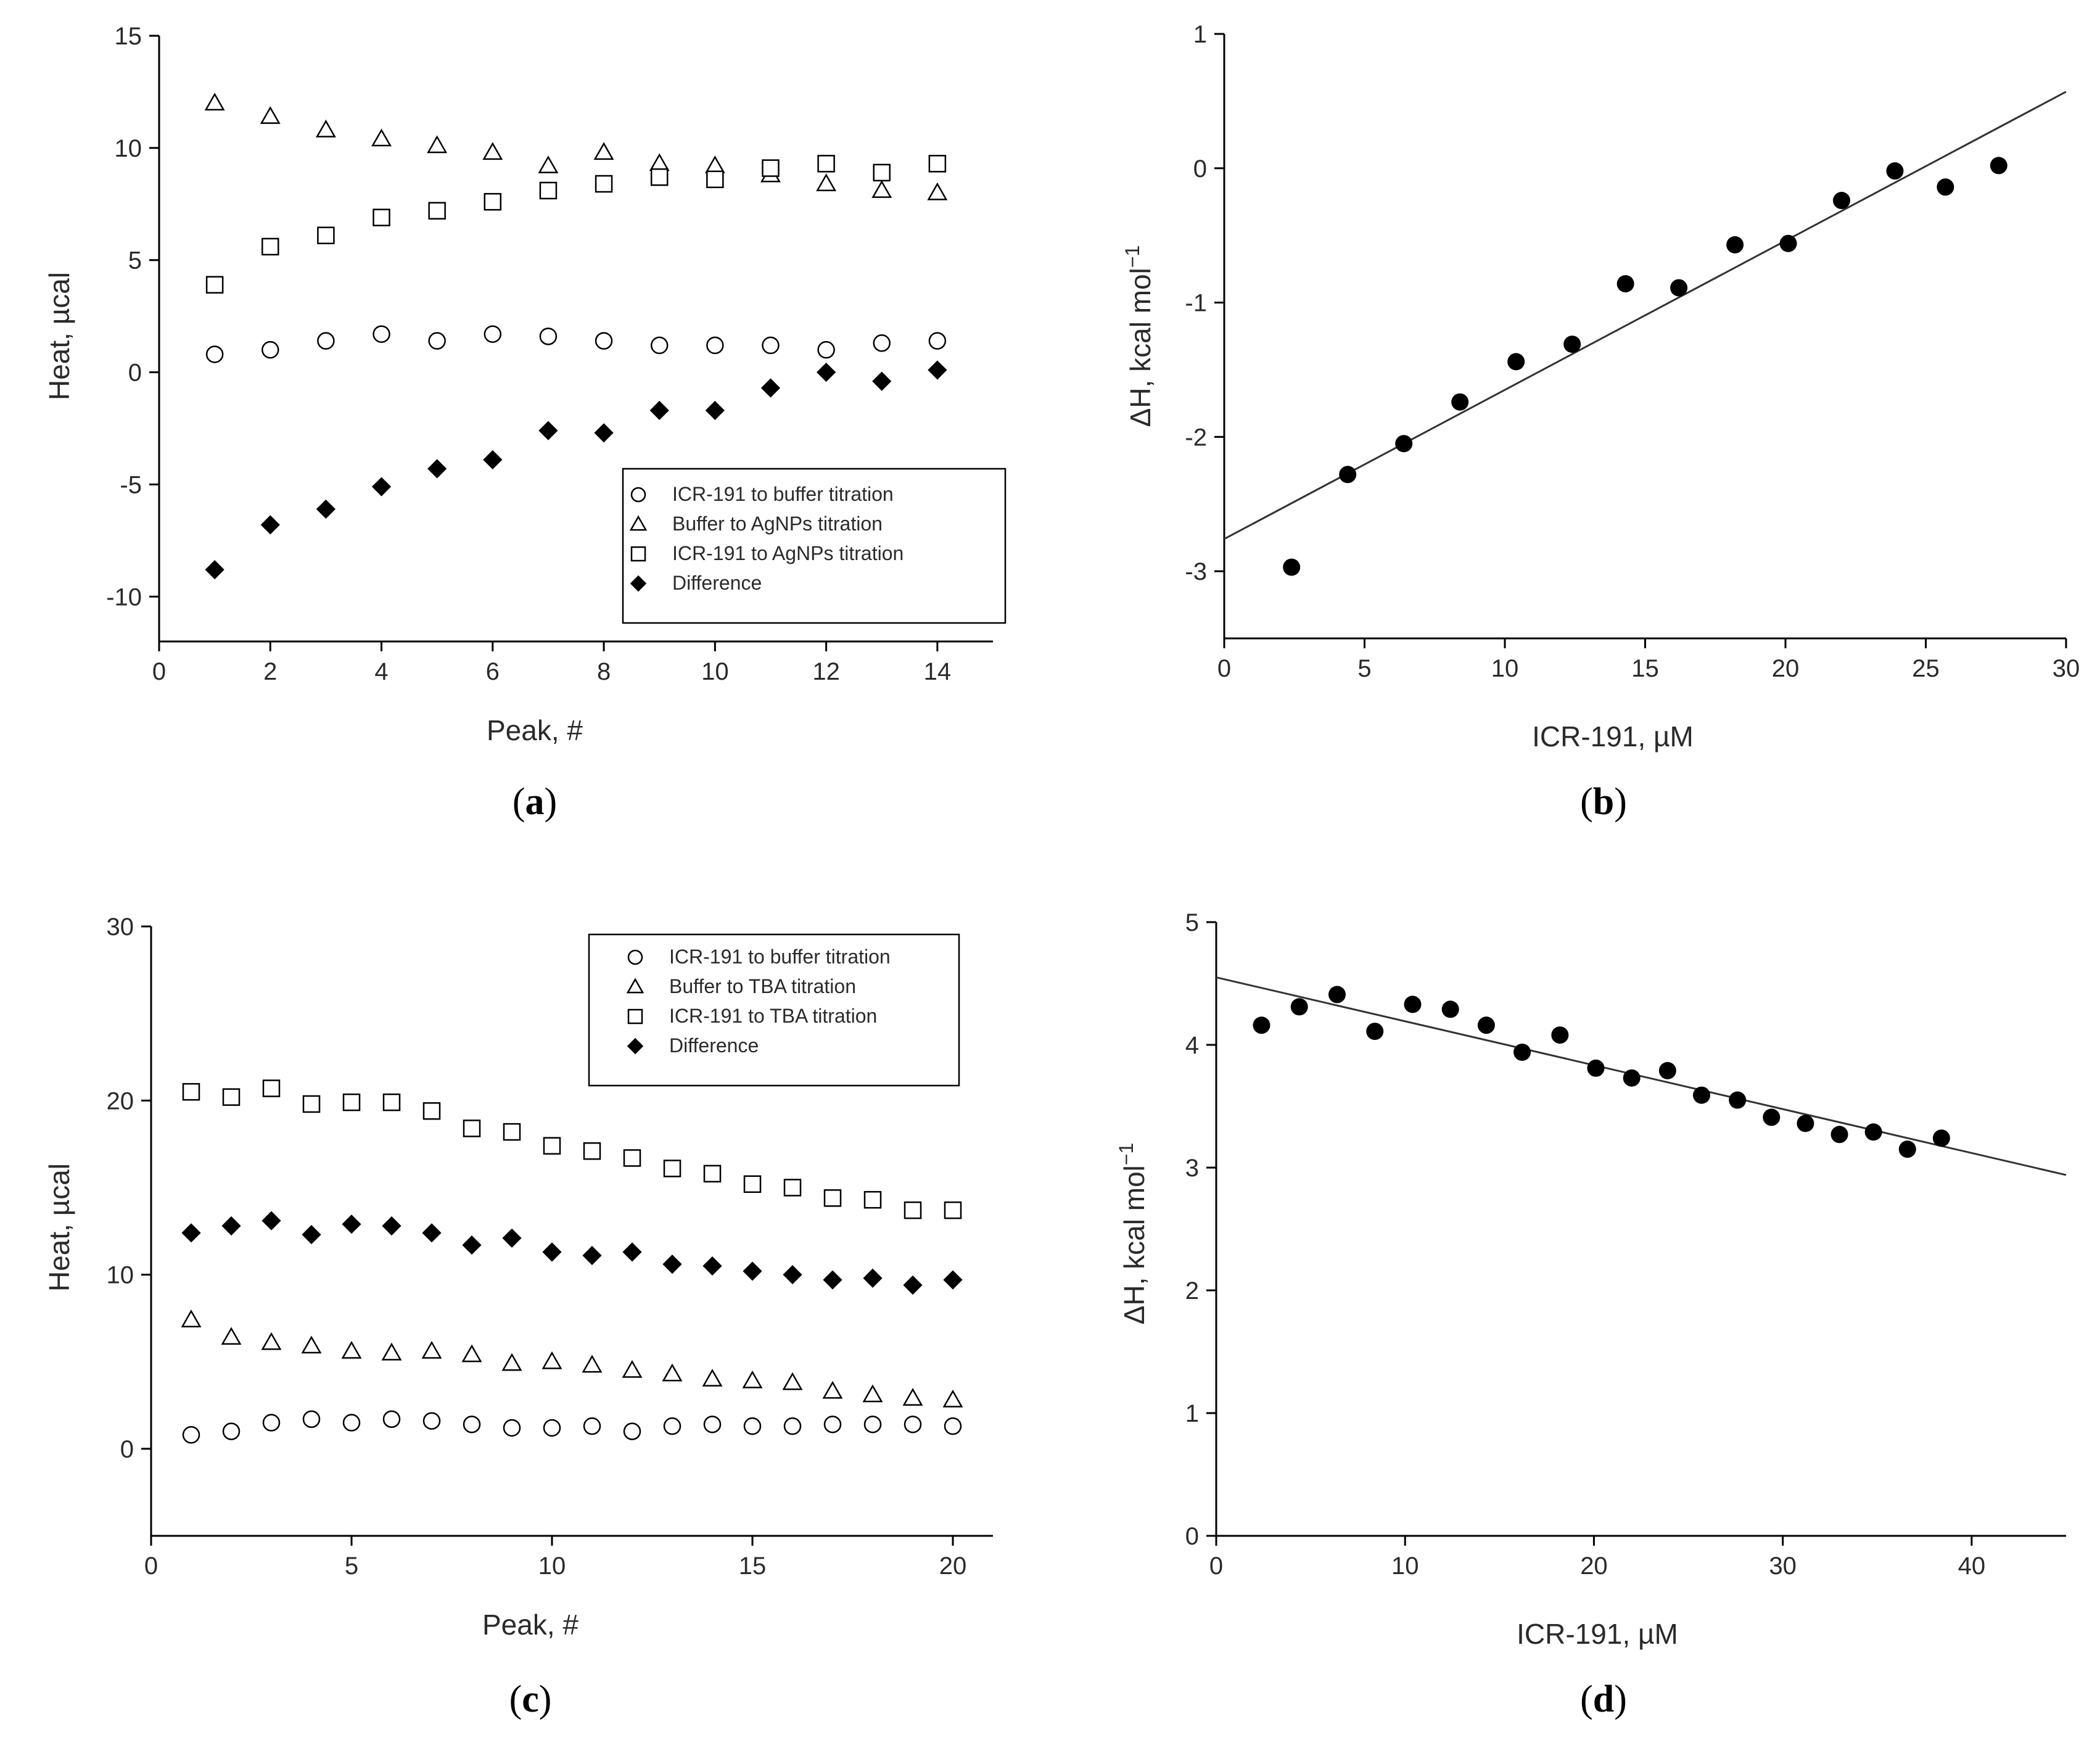  Describe the element at coordinates (1604, 802) in the screenshot. I see `panel-label-b: (b)` at that location.